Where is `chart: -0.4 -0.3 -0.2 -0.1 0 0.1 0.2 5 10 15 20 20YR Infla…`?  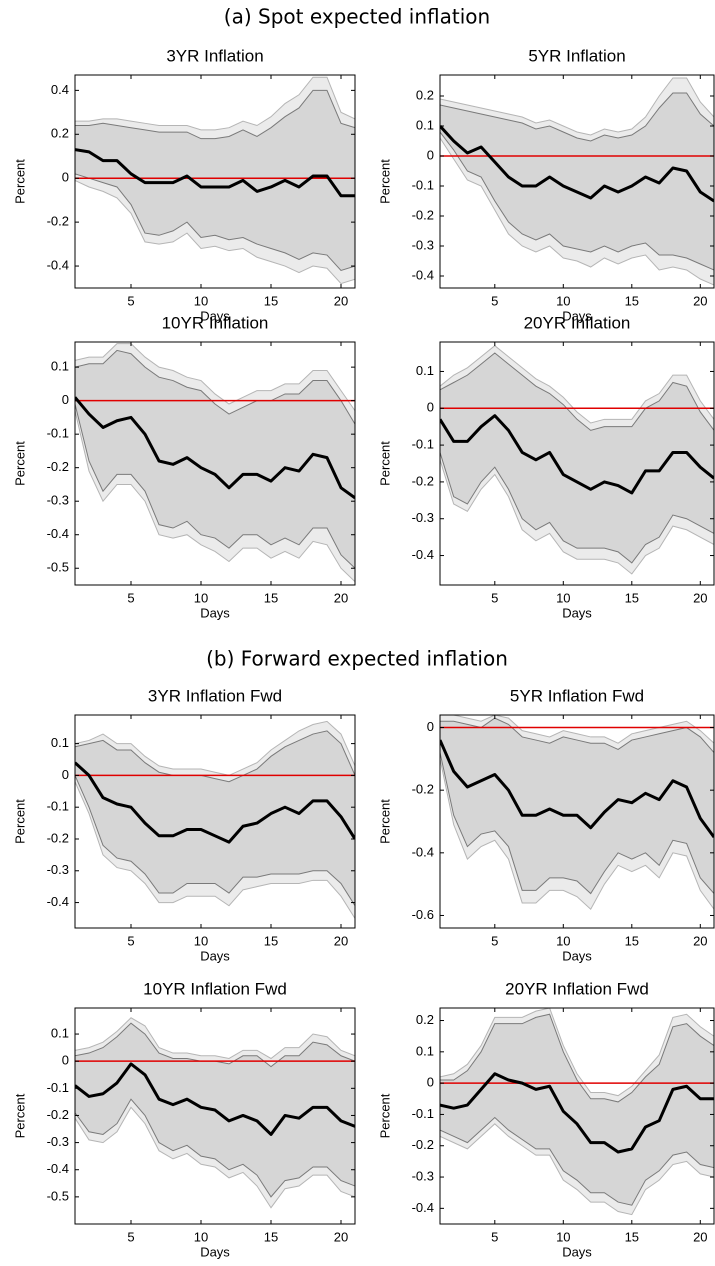
chart: -0.4 -0.3 -0.2 -0.1 0 0.1 0.2 5 10 15 20 20YR Infla… is located at coordinates (546, 1119).